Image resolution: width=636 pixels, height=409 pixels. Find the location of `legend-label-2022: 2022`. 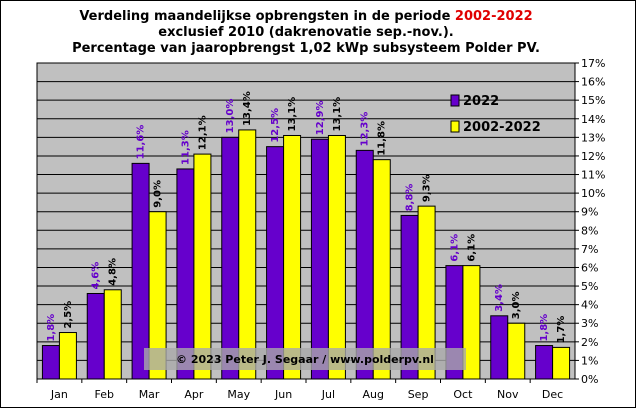

legend-label-2022: 2022 is located at coordinates (481, 101).